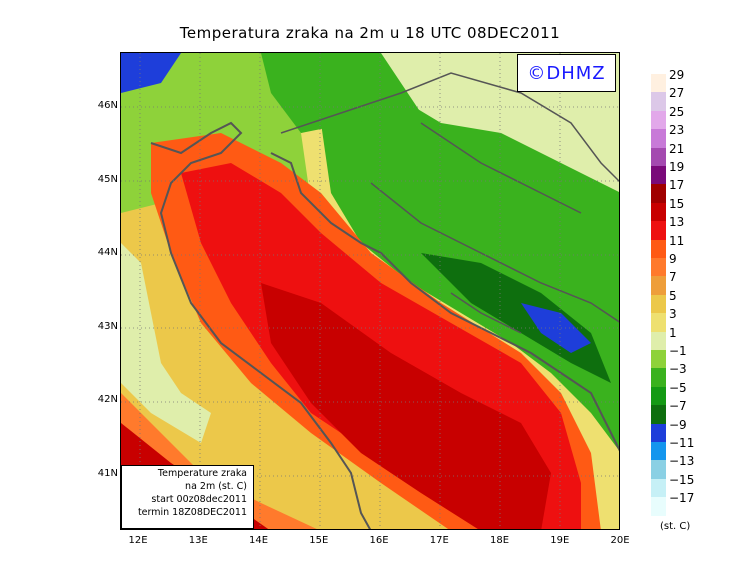 The image size is (740, 582). Describe the element at coordinates (682, 498) in the screenshot. I see `legend-label: −17` at that location.